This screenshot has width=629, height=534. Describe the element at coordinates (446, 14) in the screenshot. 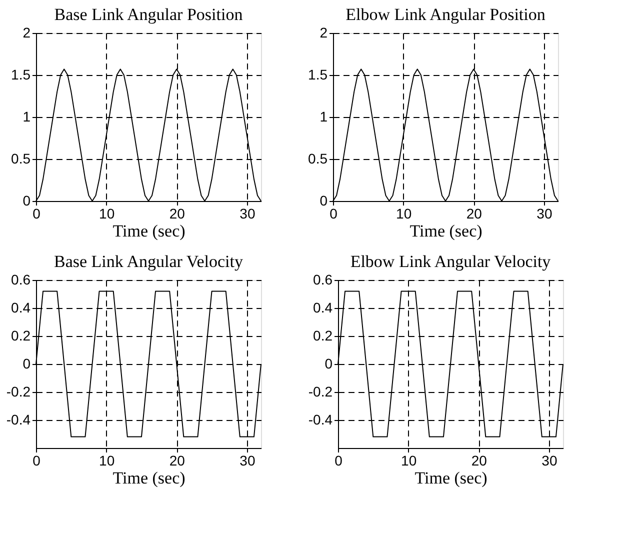

I see `chart-title: Elbow Link Angular Position` at that location.